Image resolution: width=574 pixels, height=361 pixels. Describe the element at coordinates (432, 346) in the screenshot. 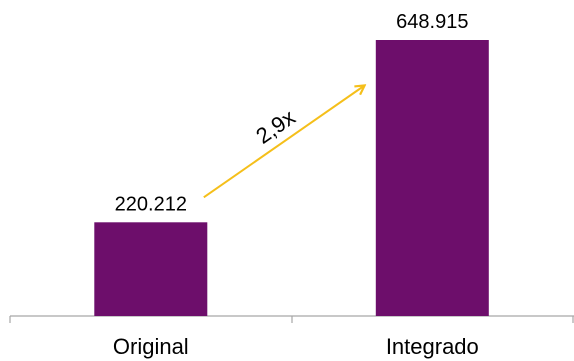

I see `category-label-integrado: Integrado` at that location.